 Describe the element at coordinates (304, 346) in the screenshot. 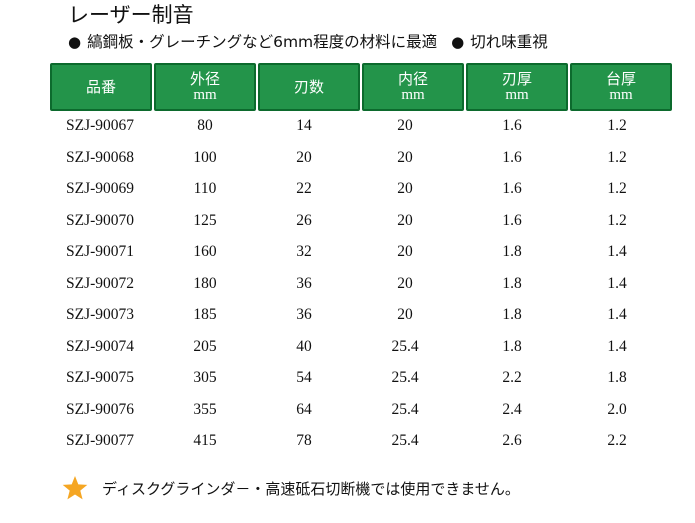

I see `cell-tooth-count: 40` at that location.